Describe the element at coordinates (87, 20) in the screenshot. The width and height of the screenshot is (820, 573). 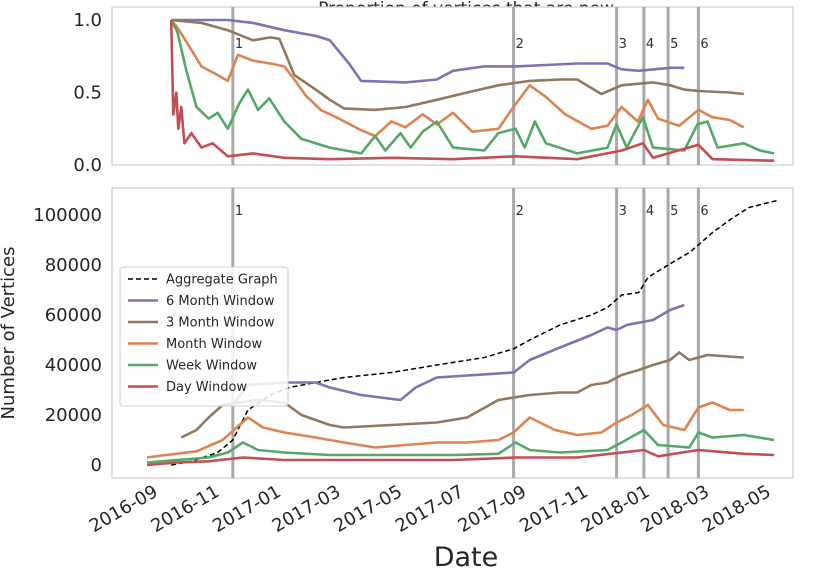
I see `y-tick-label: 1.0` at that location.